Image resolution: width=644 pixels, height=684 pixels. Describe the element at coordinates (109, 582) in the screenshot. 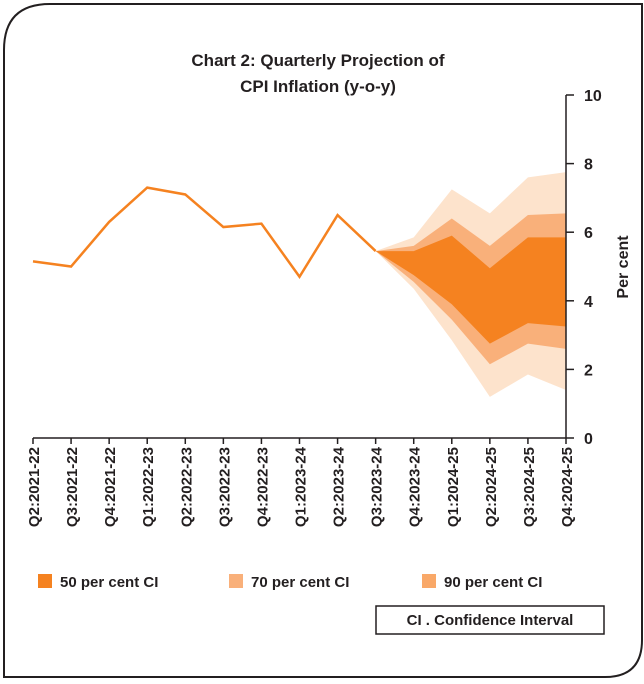

I see `legend-label: 50 per cent CI` at that location.